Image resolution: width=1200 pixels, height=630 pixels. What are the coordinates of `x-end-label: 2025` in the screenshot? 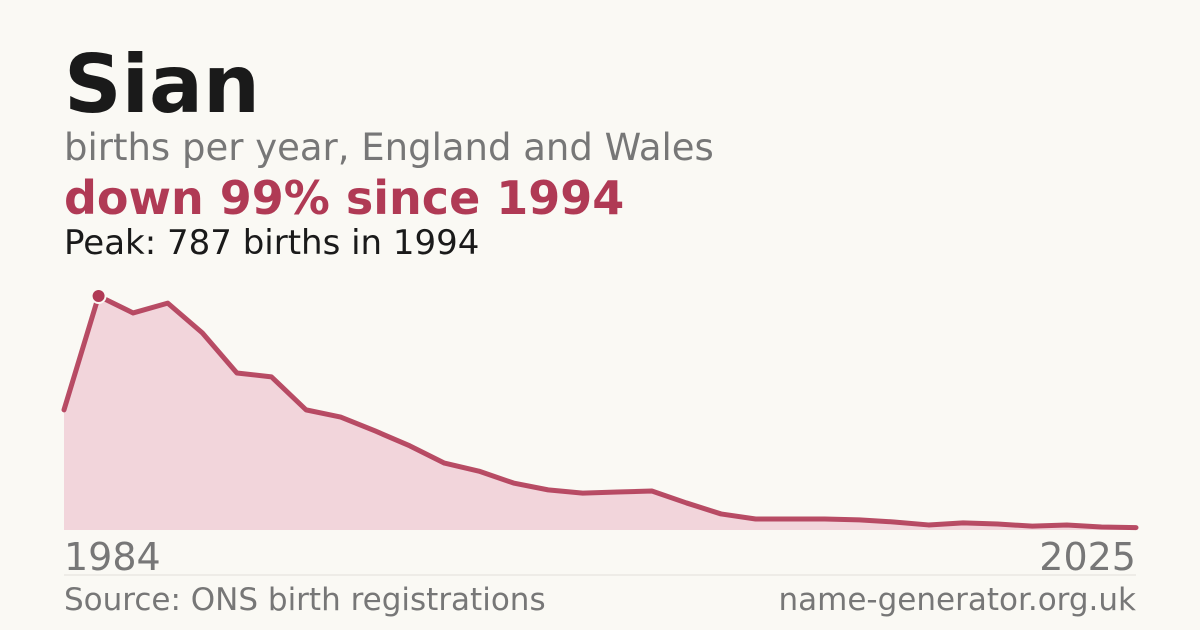 It's located at (1087, 557).